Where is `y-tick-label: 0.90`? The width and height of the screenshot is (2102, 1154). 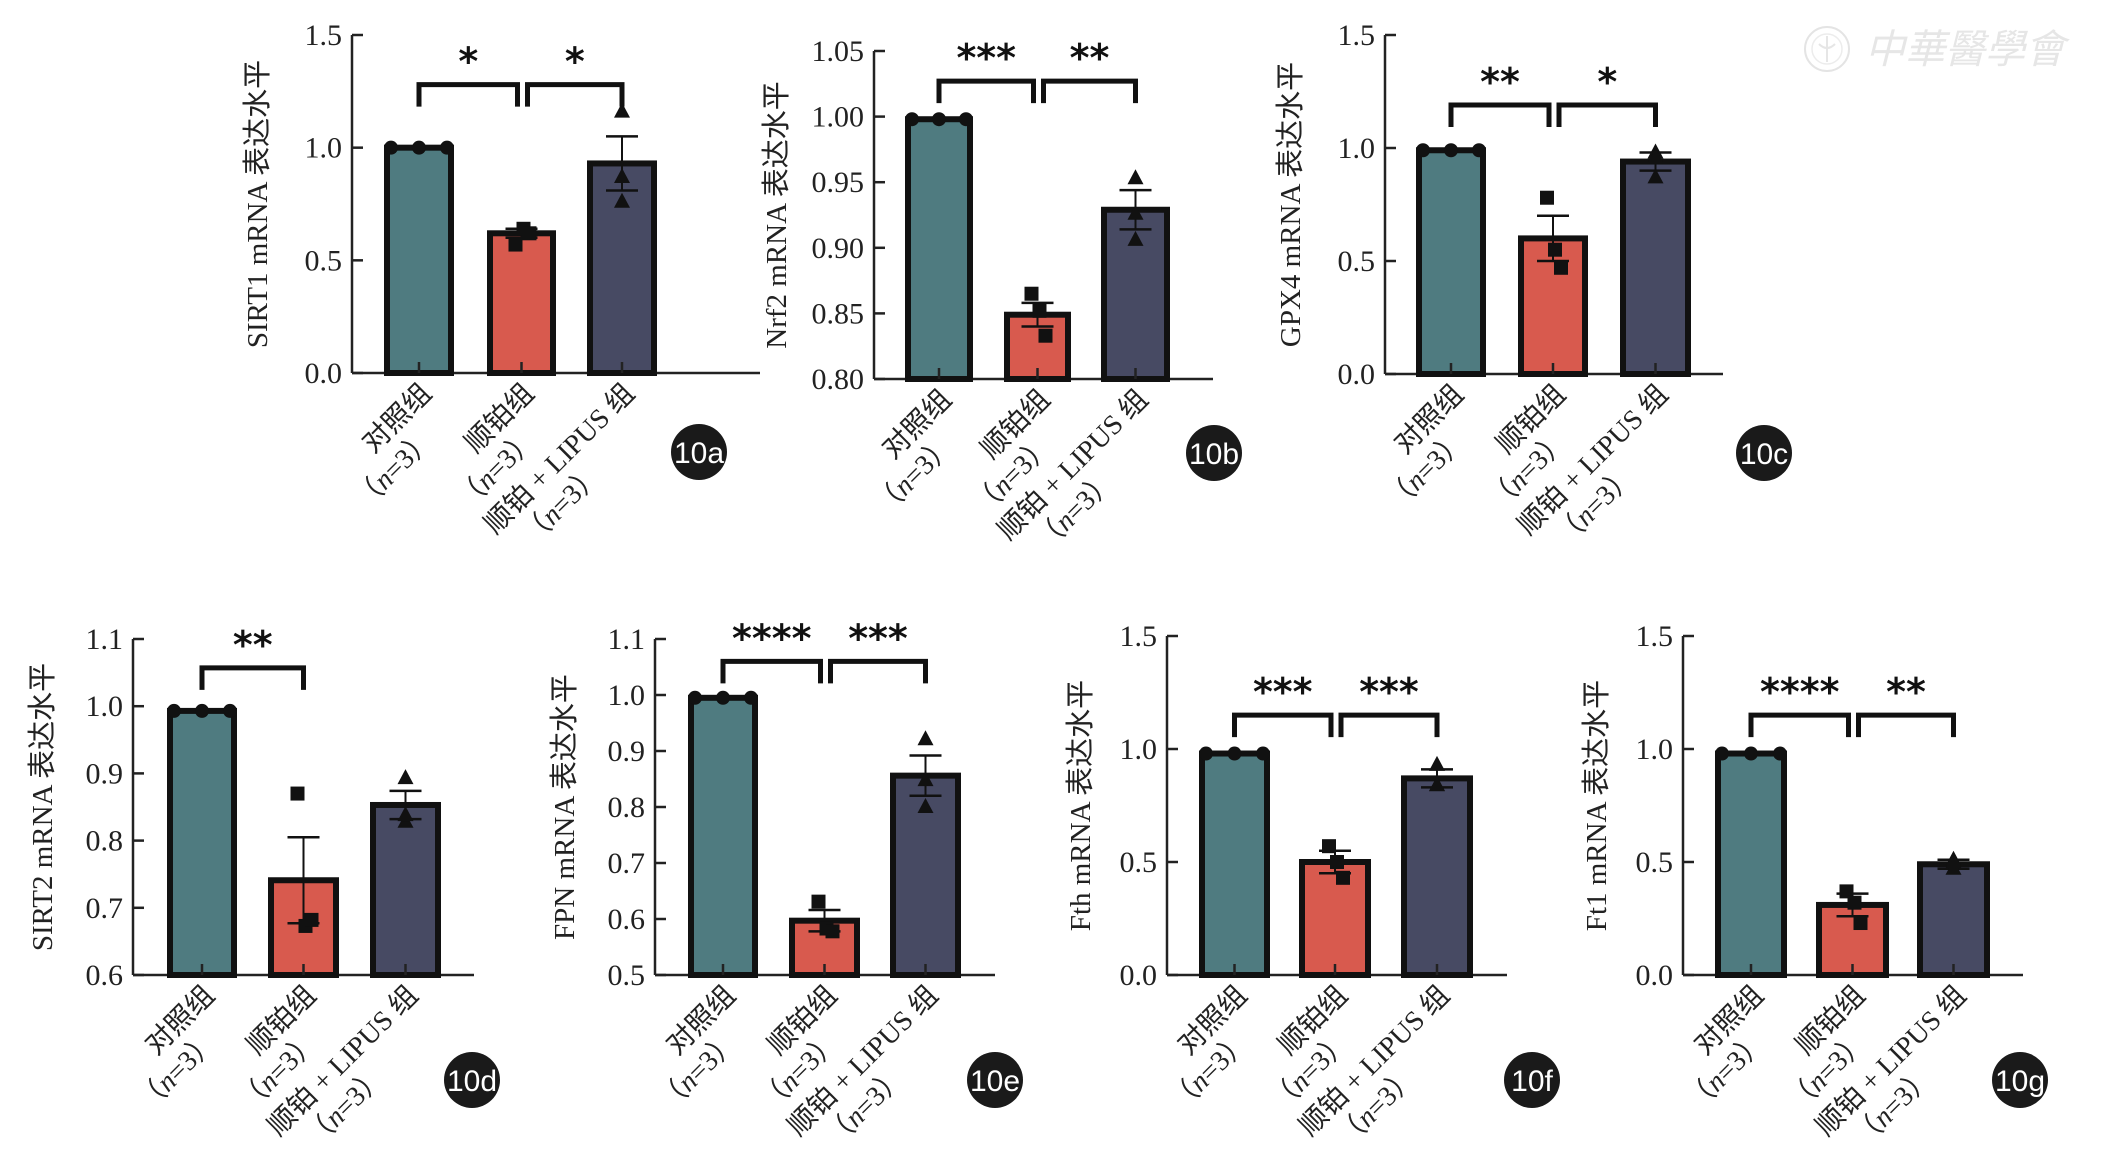 y-tick-label: 0.90 is located at coordinates (838, 248).